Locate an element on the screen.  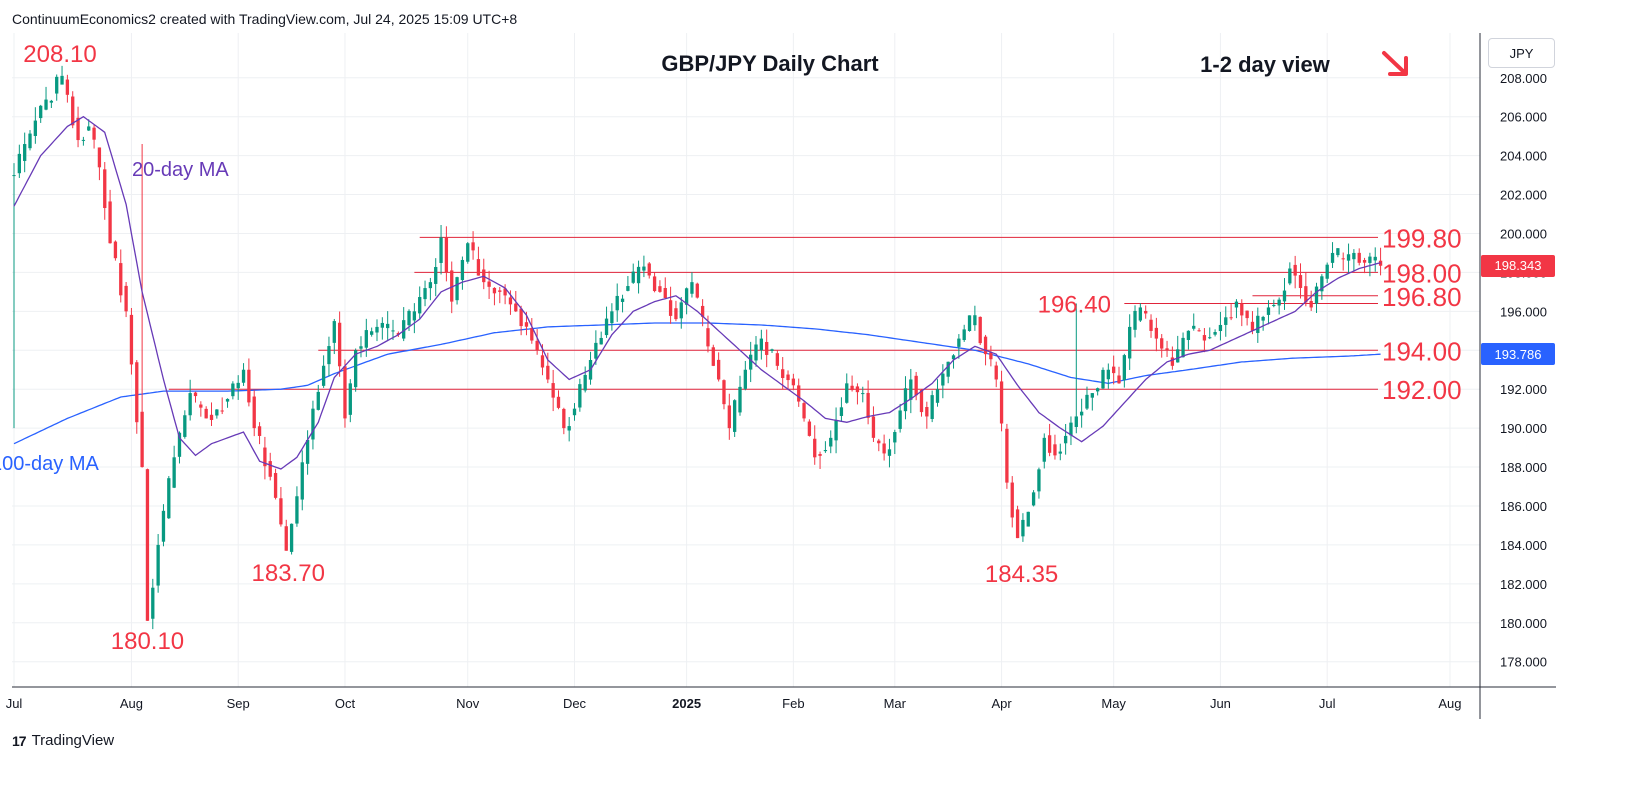
level-label: 199.80 is located at coordinates (1422, 238).